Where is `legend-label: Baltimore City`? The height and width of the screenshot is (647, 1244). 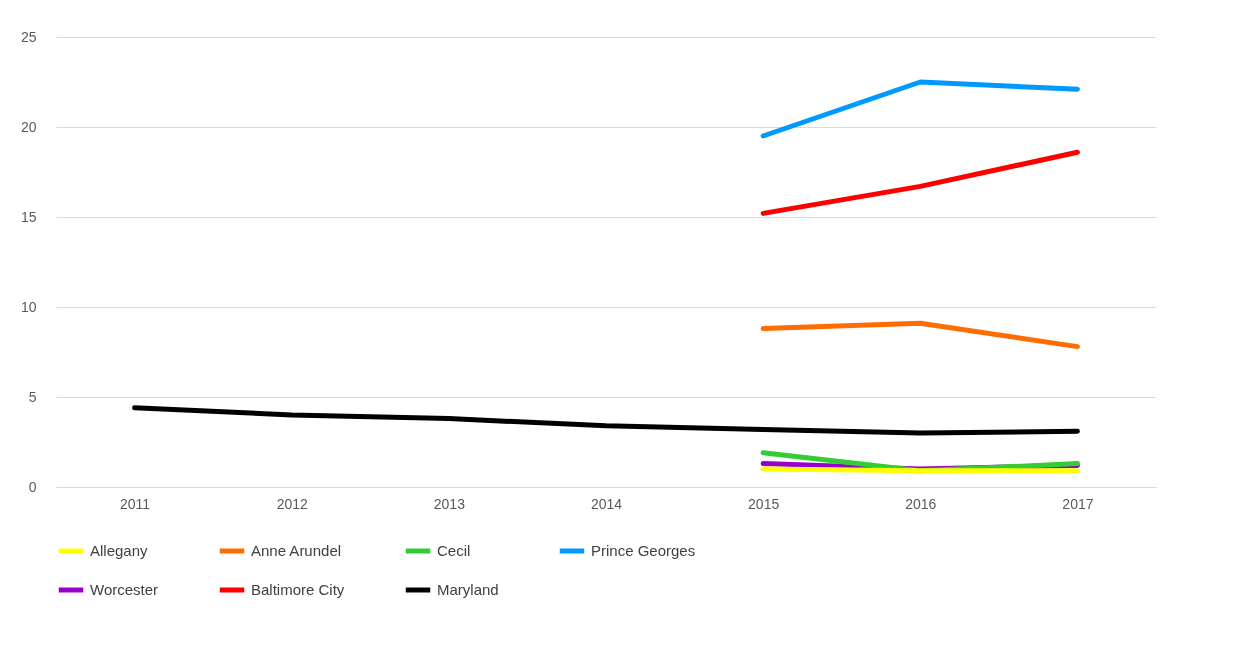 legend-label: Baltimore City is located at coordinates (298, 589).